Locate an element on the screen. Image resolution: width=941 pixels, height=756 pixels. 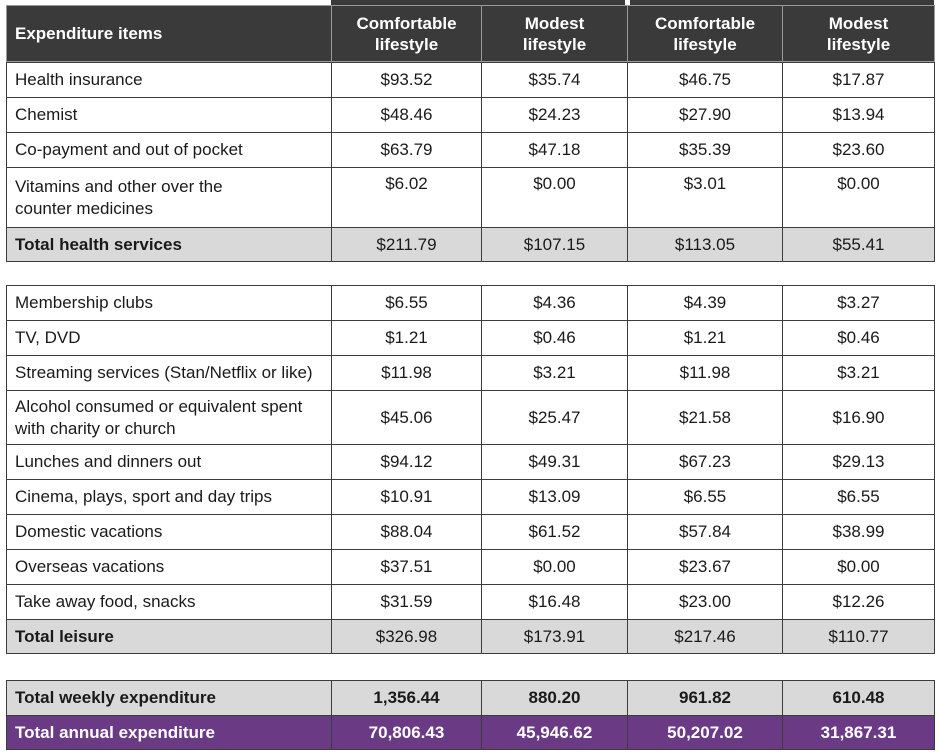
total-weekly-value: 880.20 is located at coordinates (554, 698).